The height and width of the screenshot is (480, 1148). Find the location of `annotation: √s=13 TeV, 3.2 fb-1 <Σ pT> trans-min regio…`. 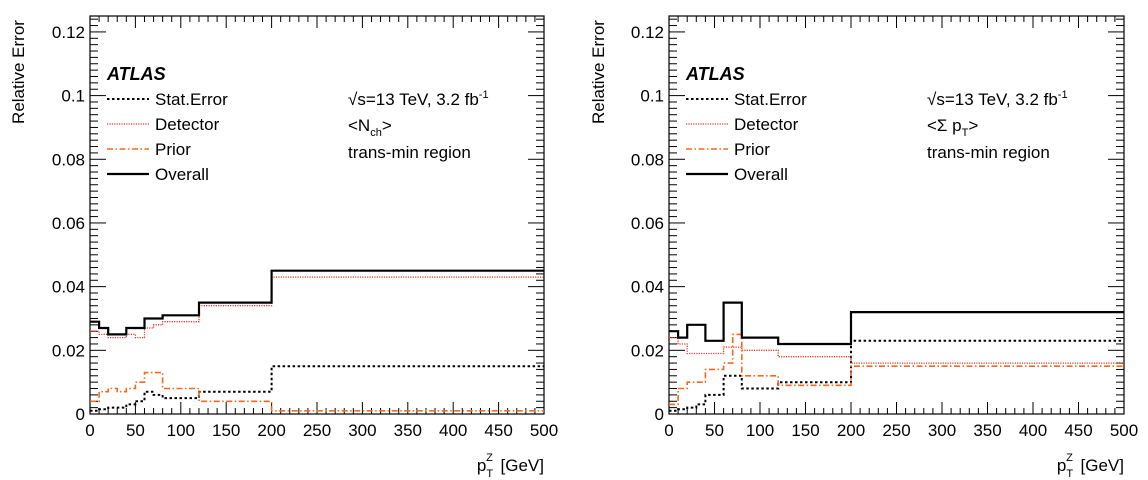

annotation: √s=13 TeV, 3.2 fb-1 <Σ pT> trans-min regio… is located at coordinates (997, 125).